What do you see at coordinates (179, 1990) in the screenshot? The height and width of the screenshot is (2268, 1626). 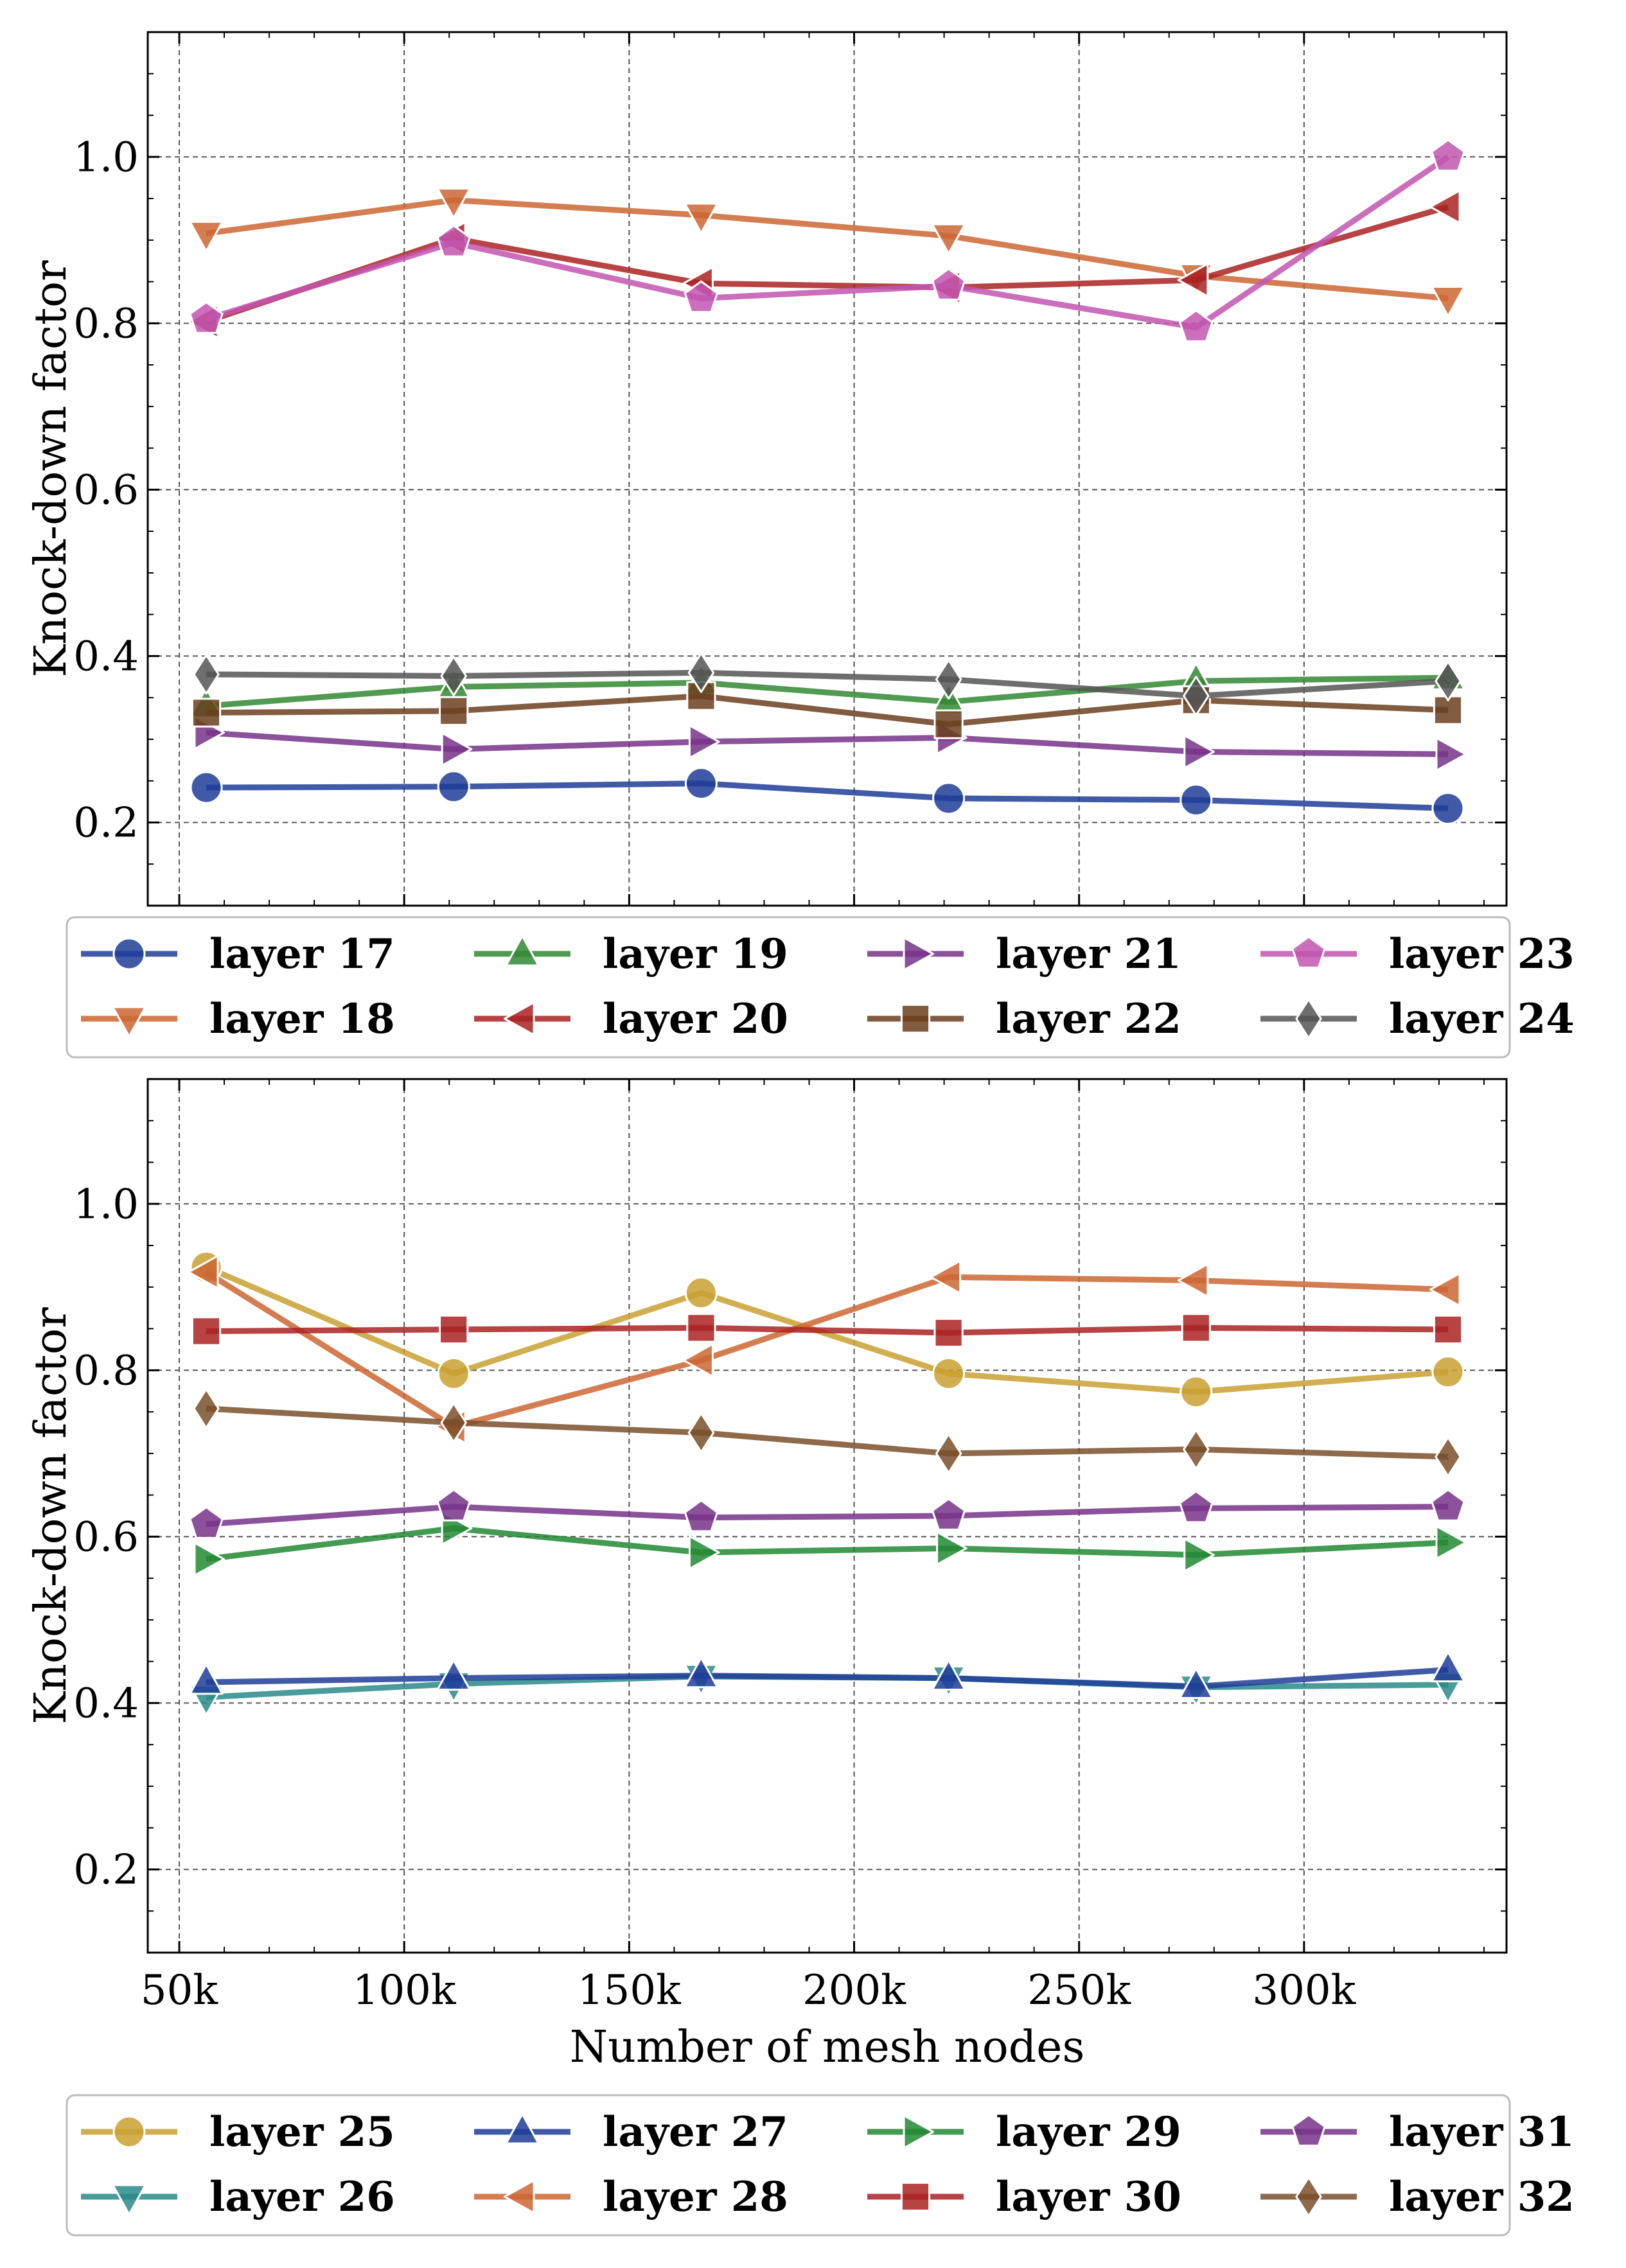 I see `x-tick-label: 50k` at bounding box center [179, 1990].